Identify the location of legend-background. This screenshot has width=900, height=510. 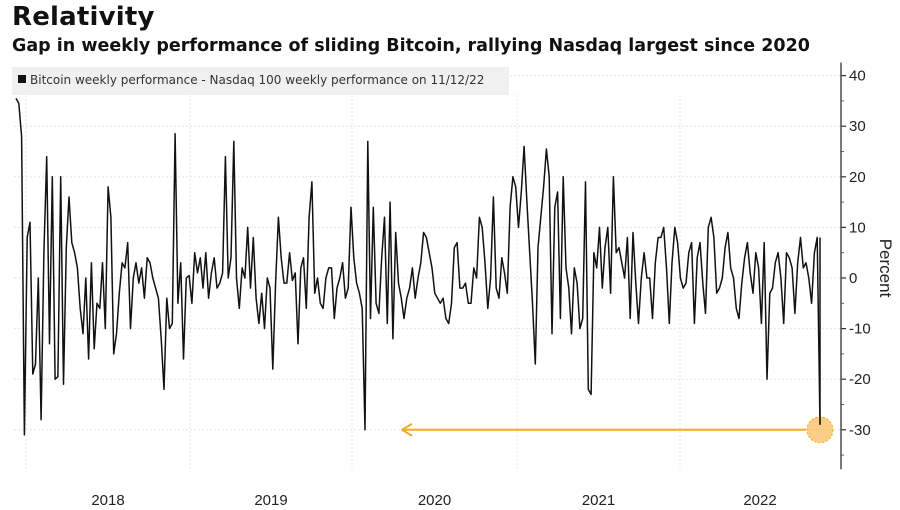
(260, 81).